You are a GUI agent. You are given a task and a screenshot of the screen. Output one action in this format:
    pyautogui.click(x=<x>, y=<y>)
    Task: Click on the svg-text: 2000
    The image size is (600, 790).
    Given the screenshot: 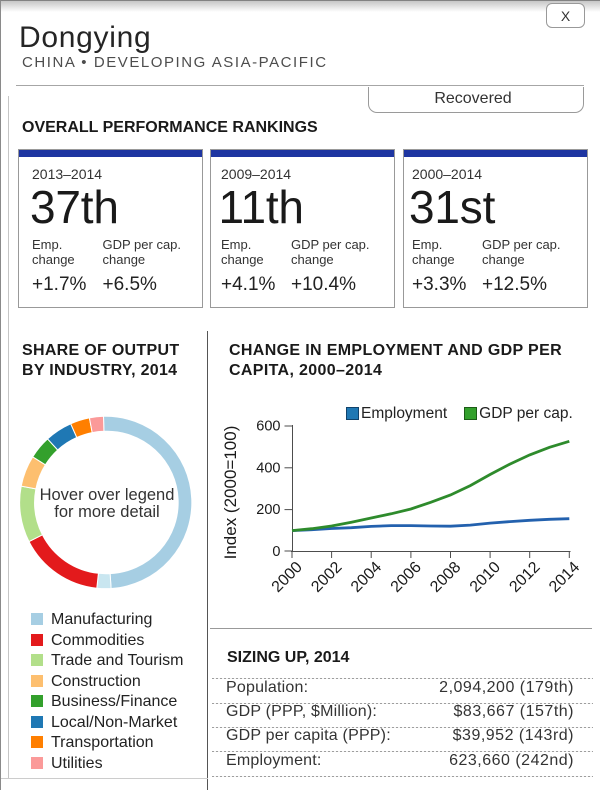 What is the action you would take?
    pyautogui.click(x=287, y=577)
    